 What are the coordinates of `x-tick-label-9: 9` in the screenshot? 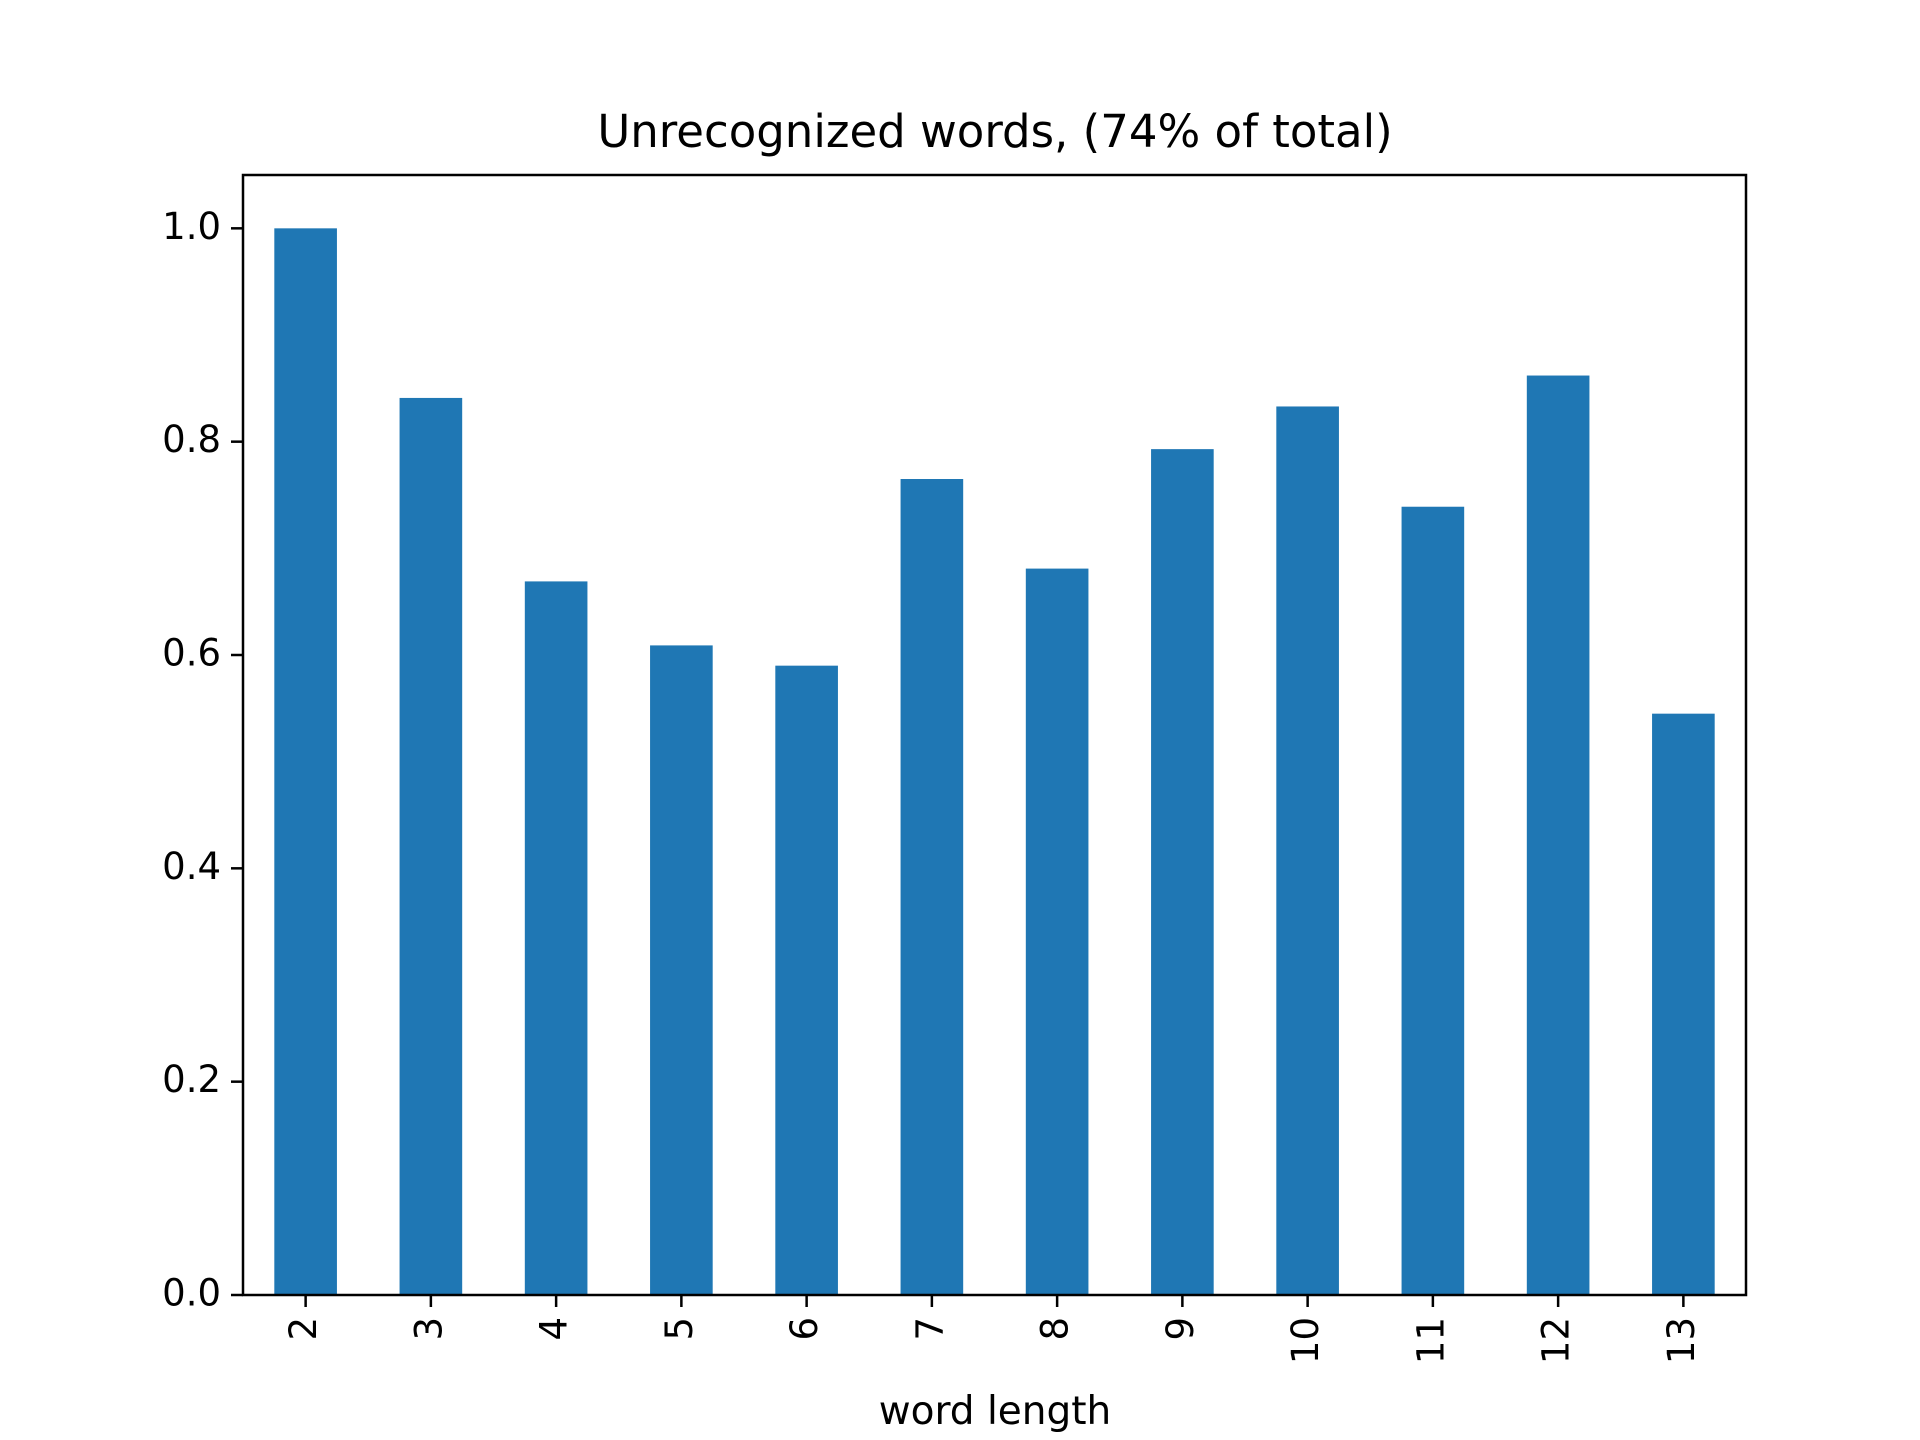 It's located at (1180, 1329).